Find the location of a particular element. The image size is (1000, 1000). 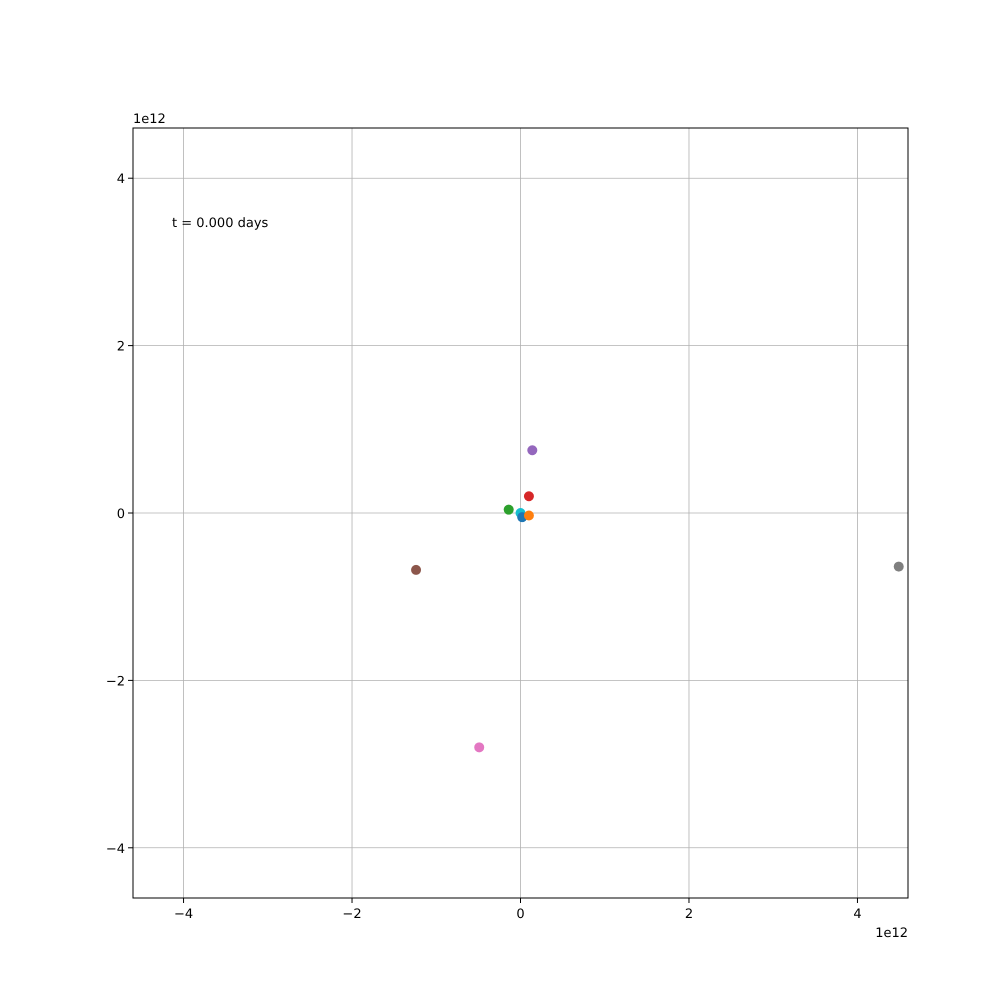

x-tick-label: 0 is located at coordinates (520, 914).